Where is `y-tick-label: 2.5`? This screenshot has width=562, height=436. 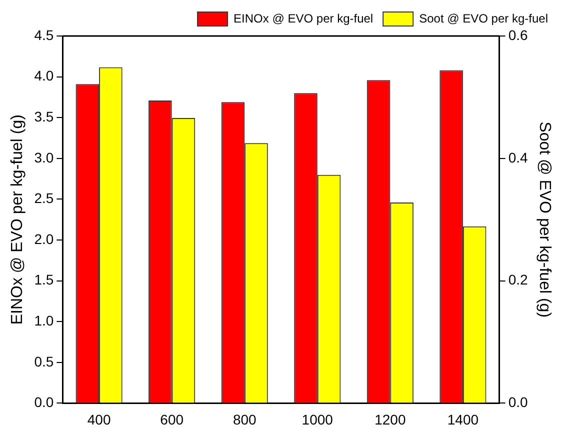
y-tick-label: 2.5 is located at coordinates (44, 198).